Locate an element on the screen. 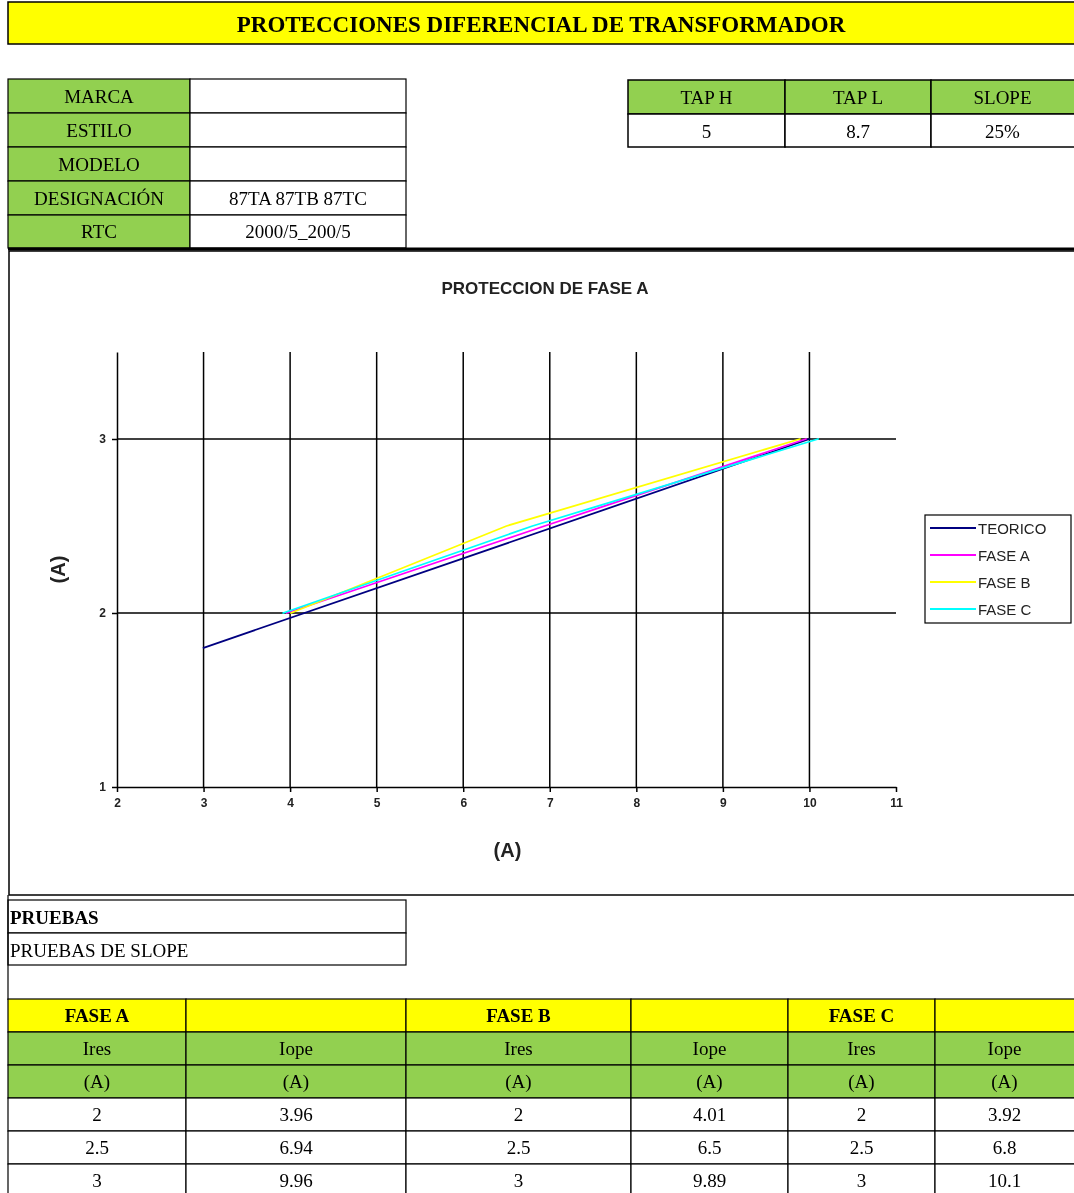 The image size is (1074, 1193). text: 9.89 is located at coordinates (709, 1180).